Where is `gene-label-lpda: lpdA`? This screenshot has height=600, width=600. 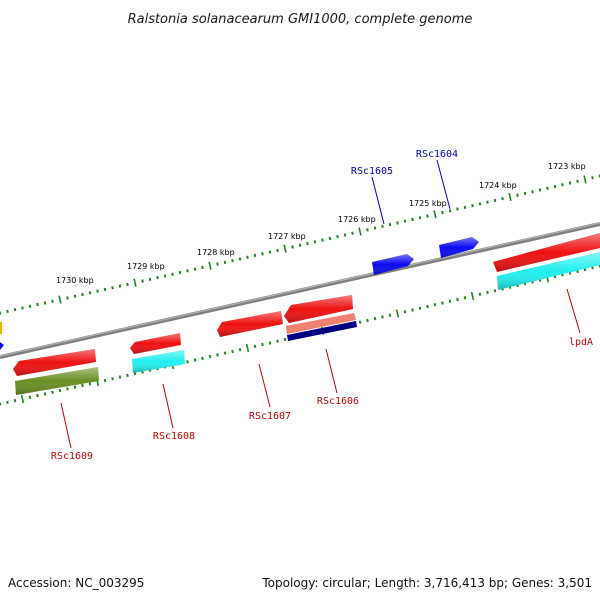 gene-label-lpda: lpdA is located at coordinates (581, 342).